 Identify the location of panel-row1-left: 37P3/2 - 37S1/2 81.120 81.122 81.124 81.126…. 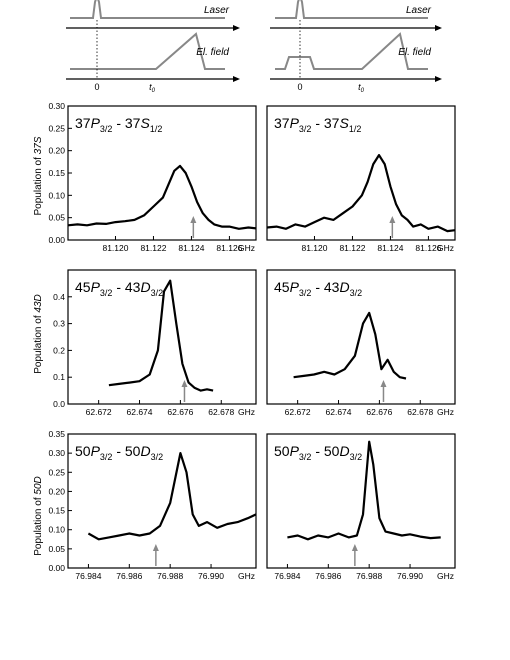
(152, 177).